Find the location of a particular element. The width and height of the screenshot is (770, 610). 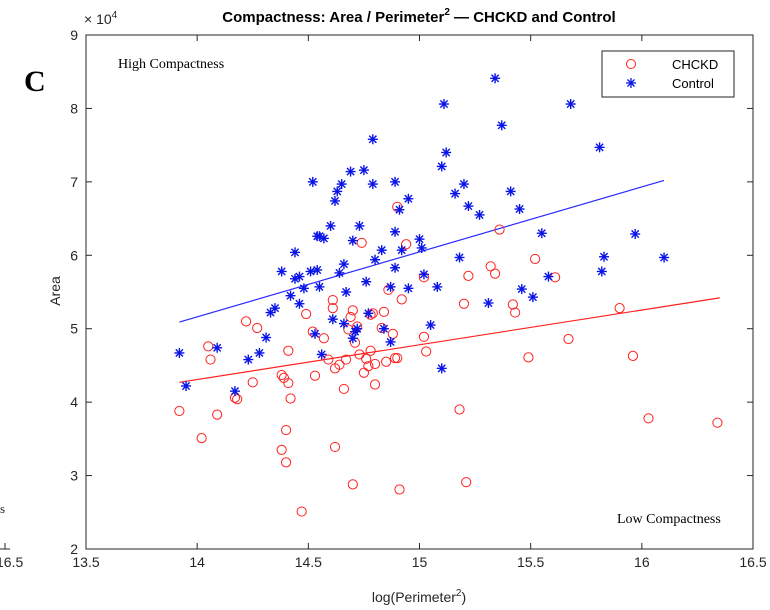

legend-control-label: Control is located at coordinates (693, 83).